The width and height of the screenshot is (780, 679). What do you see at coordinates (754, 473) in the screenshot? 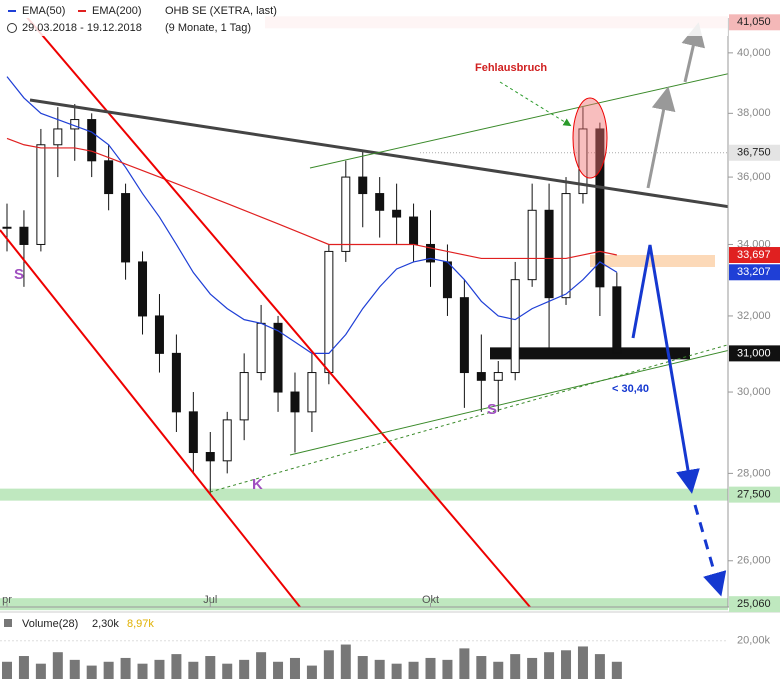
I see `y-tick-label: 28,000` at bounding box center [754, 473].